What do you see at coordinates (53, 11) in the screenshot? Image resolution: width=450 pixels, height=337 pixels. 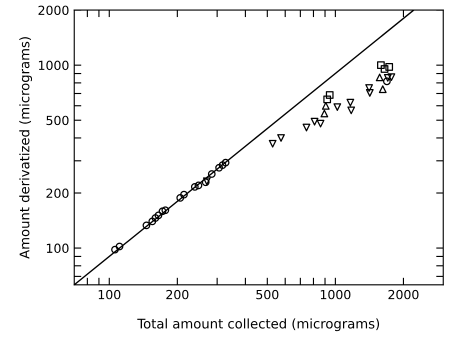 I see `y-tick-label: 2000` at bounding box center [53, 11].